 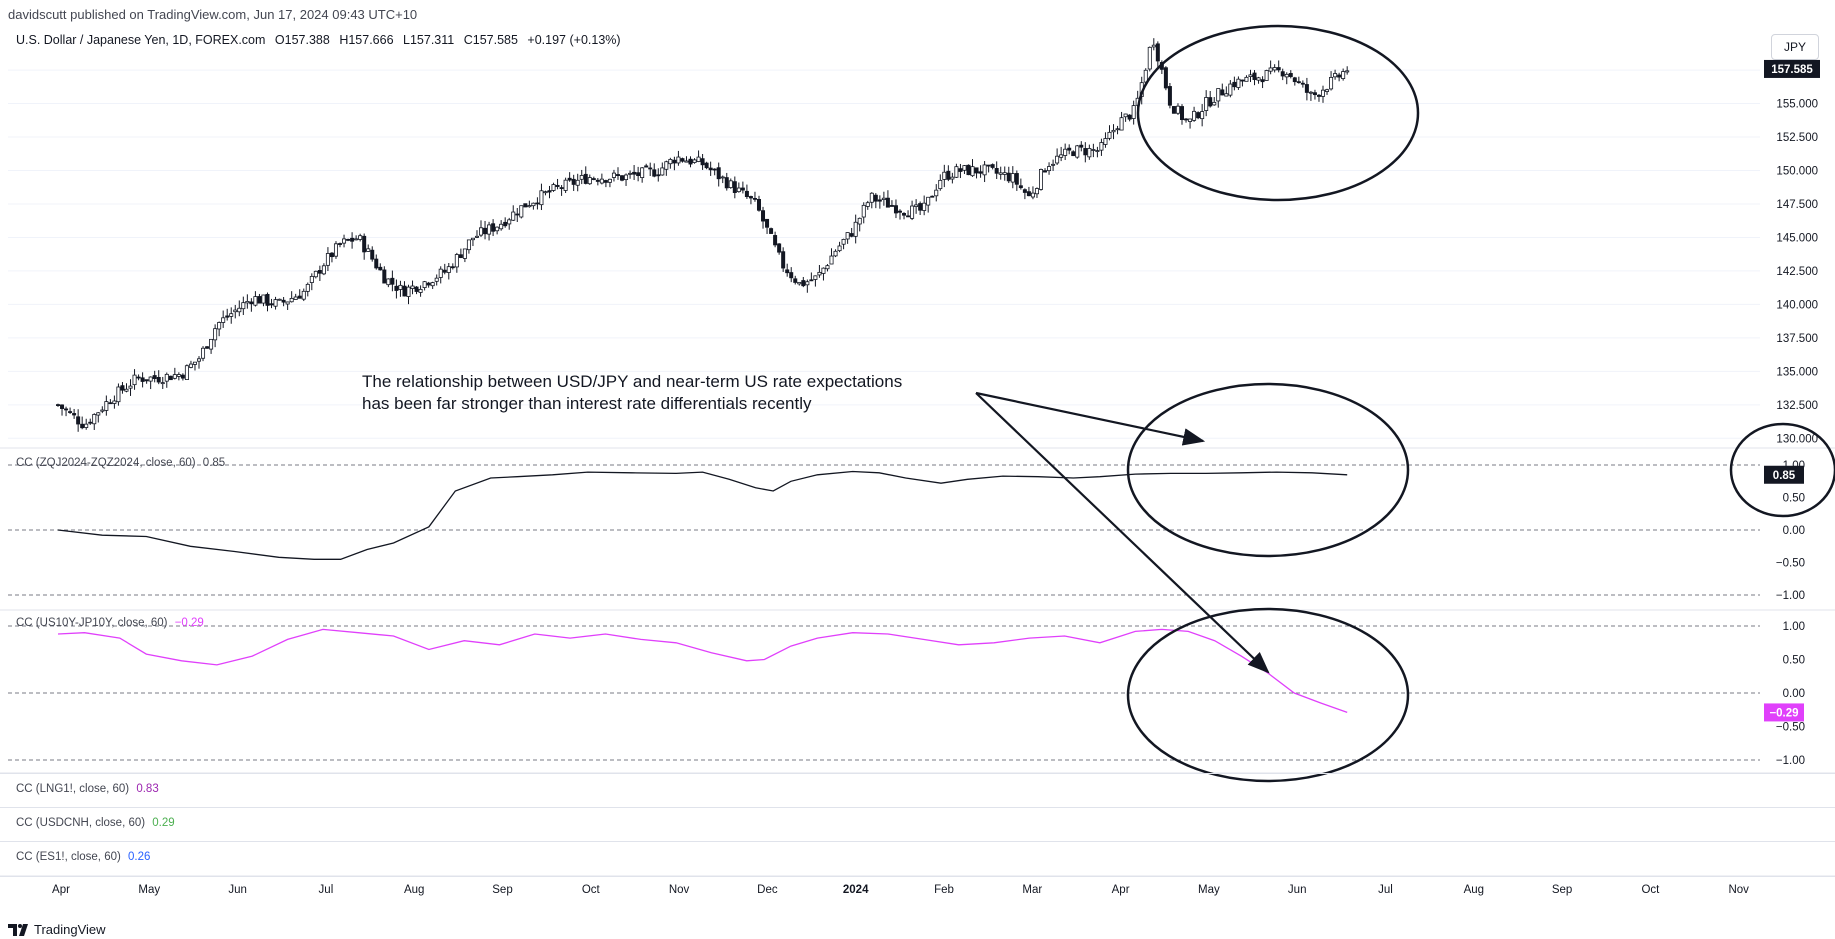 I want to click on currency-button: JPY, so click(x=1795, y=47).